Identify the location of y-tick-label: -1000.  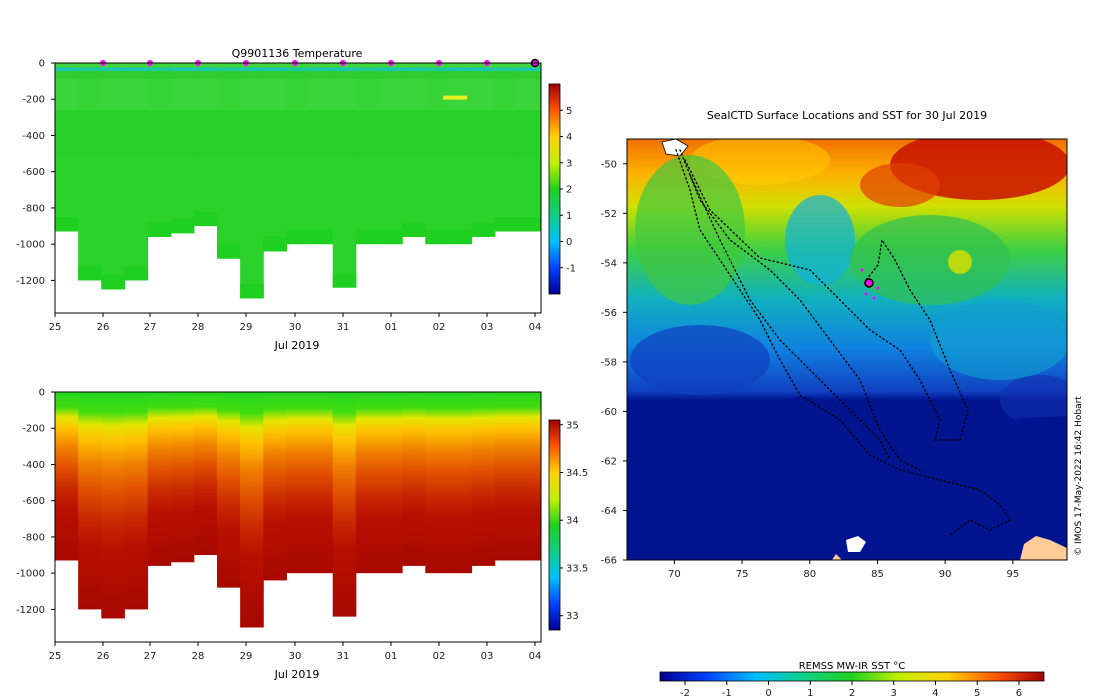
(30, 245).